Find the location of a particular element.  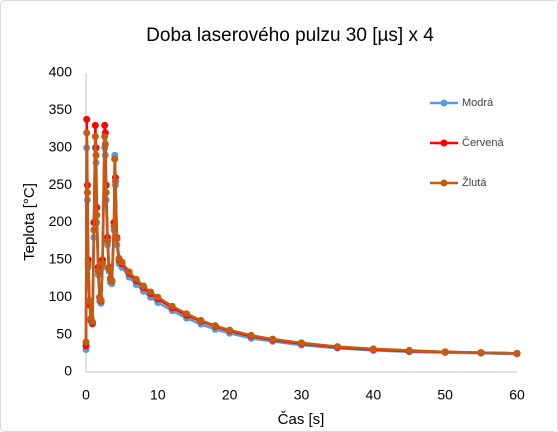

y-tick-label: 400 is located at coordinates (61, 72).